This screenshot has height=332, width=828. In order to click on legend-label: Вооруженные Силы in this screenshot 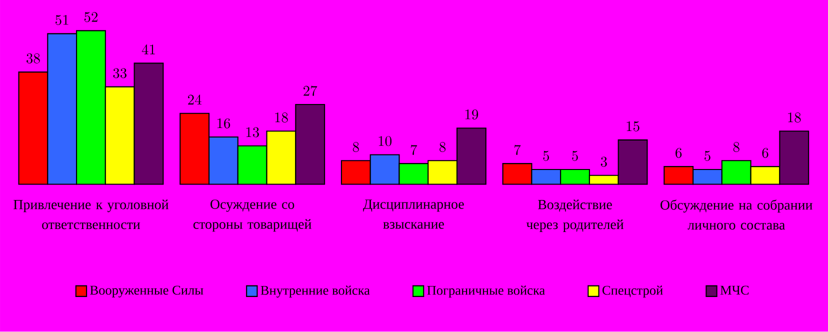, I will do `click(147, 292)`.